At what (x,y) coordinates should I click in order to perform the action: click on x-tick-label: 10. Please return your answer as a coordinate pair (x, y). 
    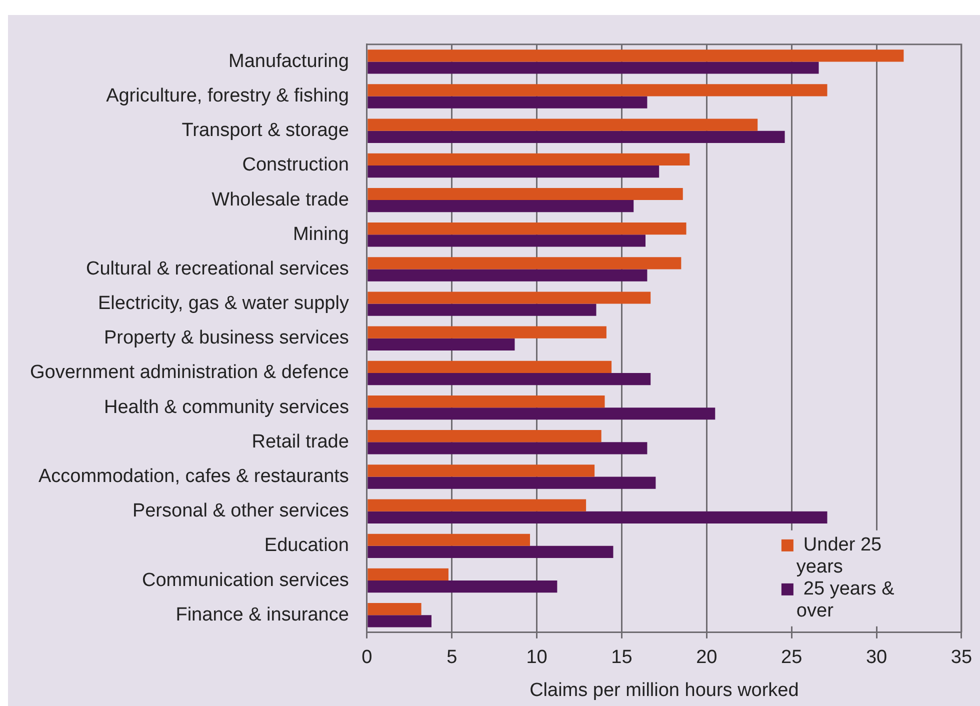
    Looking at the image, I should click on (537, 657).